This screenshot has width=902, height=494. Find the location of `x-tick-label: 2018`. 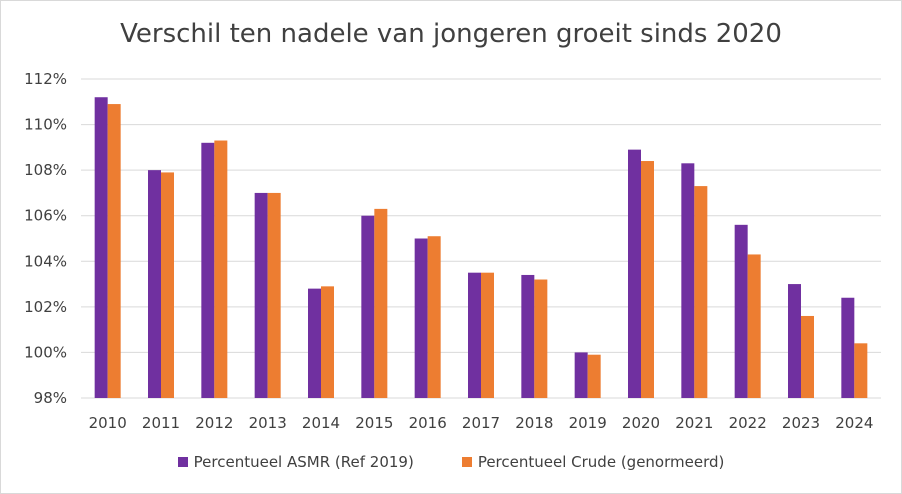

x-tick-label: 2018 is located at coordinates (534, 423).